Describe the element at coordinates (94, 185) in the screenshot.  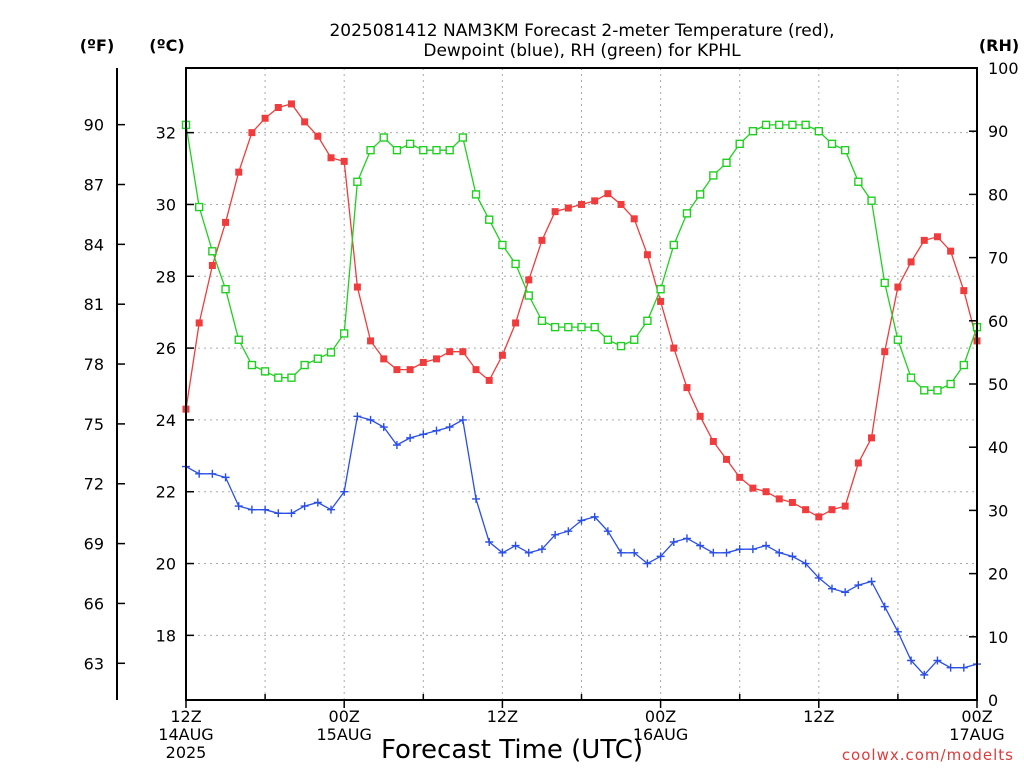
I see `fahrenheit-tick-label: 87` at that location.